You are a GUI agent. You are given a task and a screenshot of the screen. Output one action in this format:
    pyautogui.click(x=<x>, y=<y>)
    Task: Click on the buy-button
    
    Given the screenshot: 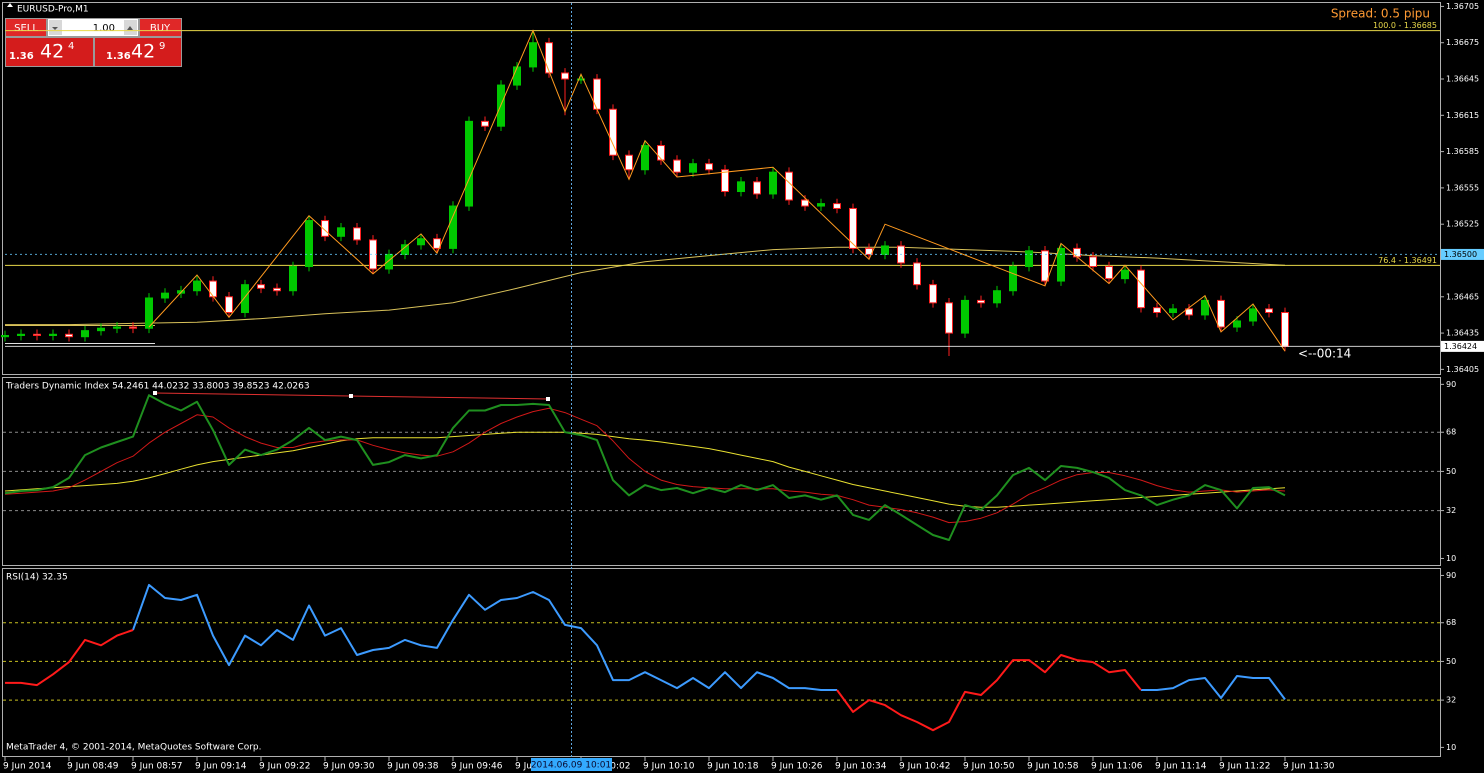 What is the action you would take?
    pyautogui.click(x=160, y=27)
    